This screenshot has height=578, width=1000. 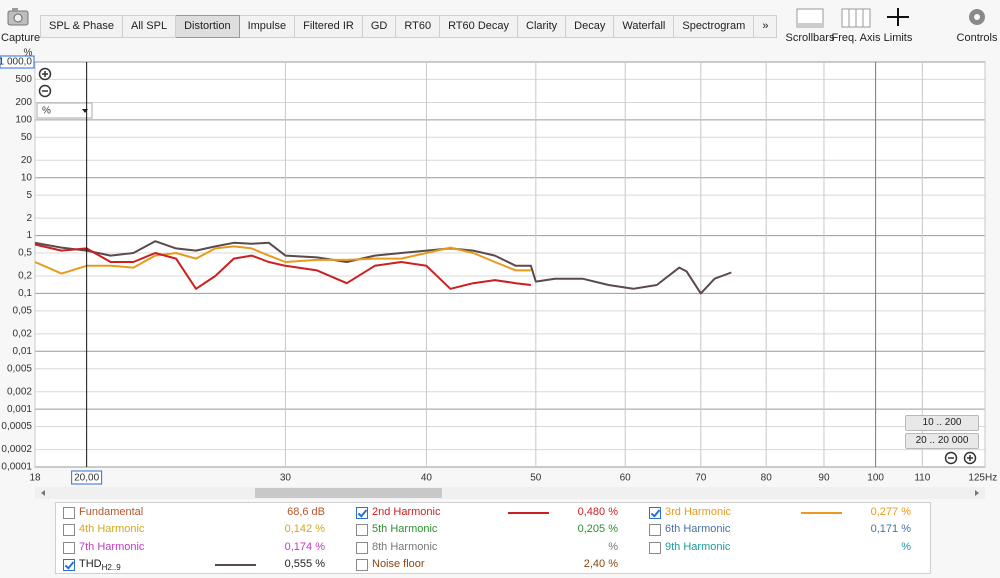 What do you see at coordinates (348, 493) in the screenshot?
I see `scrollbar-thumb` at bounding box center [348, 493].